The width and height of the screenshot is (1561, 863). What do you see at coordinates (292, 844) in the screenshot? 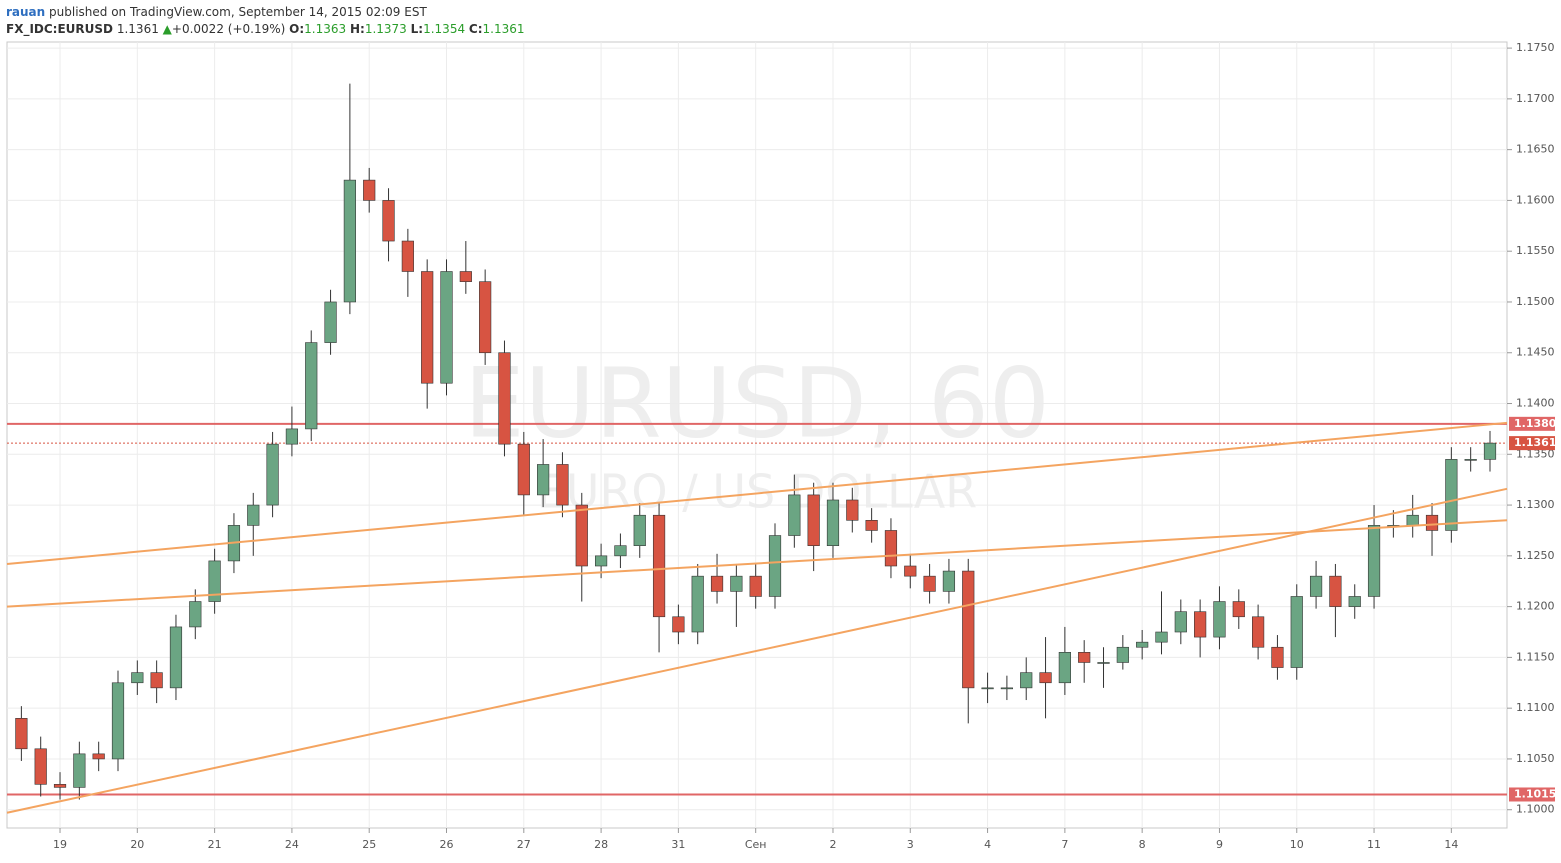
I see `x-tick-label: 24` at bounding box center [292, 844].